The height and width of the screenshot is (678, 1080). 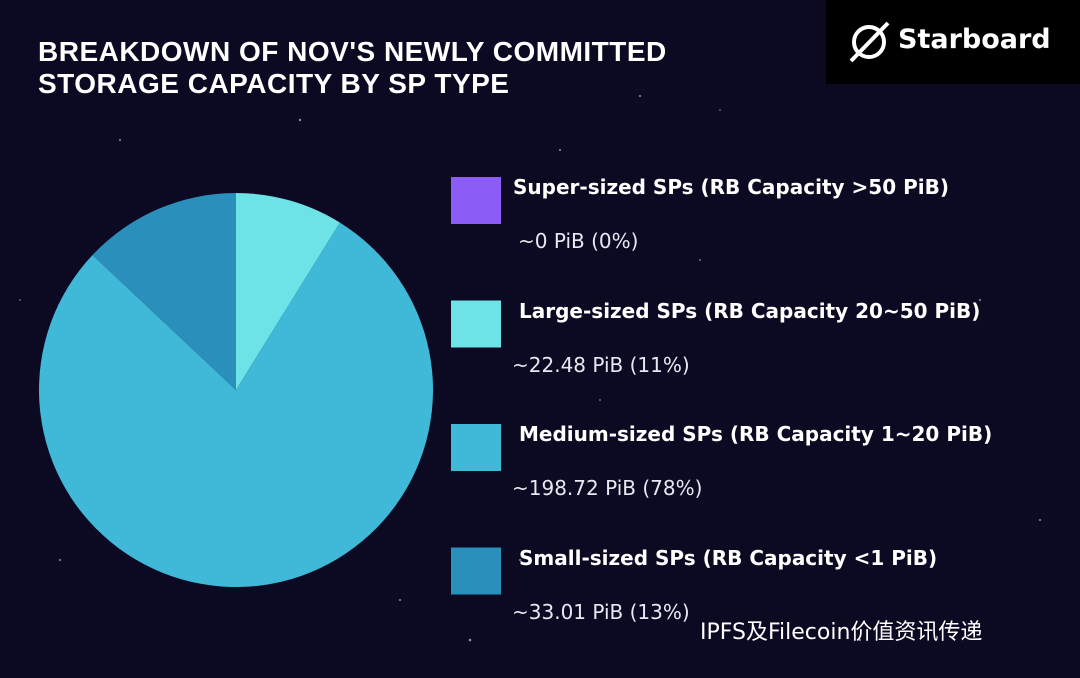 I want to click on legend-label: Large-sized SPs (RB Capacity 20~50 PiB), so click(x=750, y=310).